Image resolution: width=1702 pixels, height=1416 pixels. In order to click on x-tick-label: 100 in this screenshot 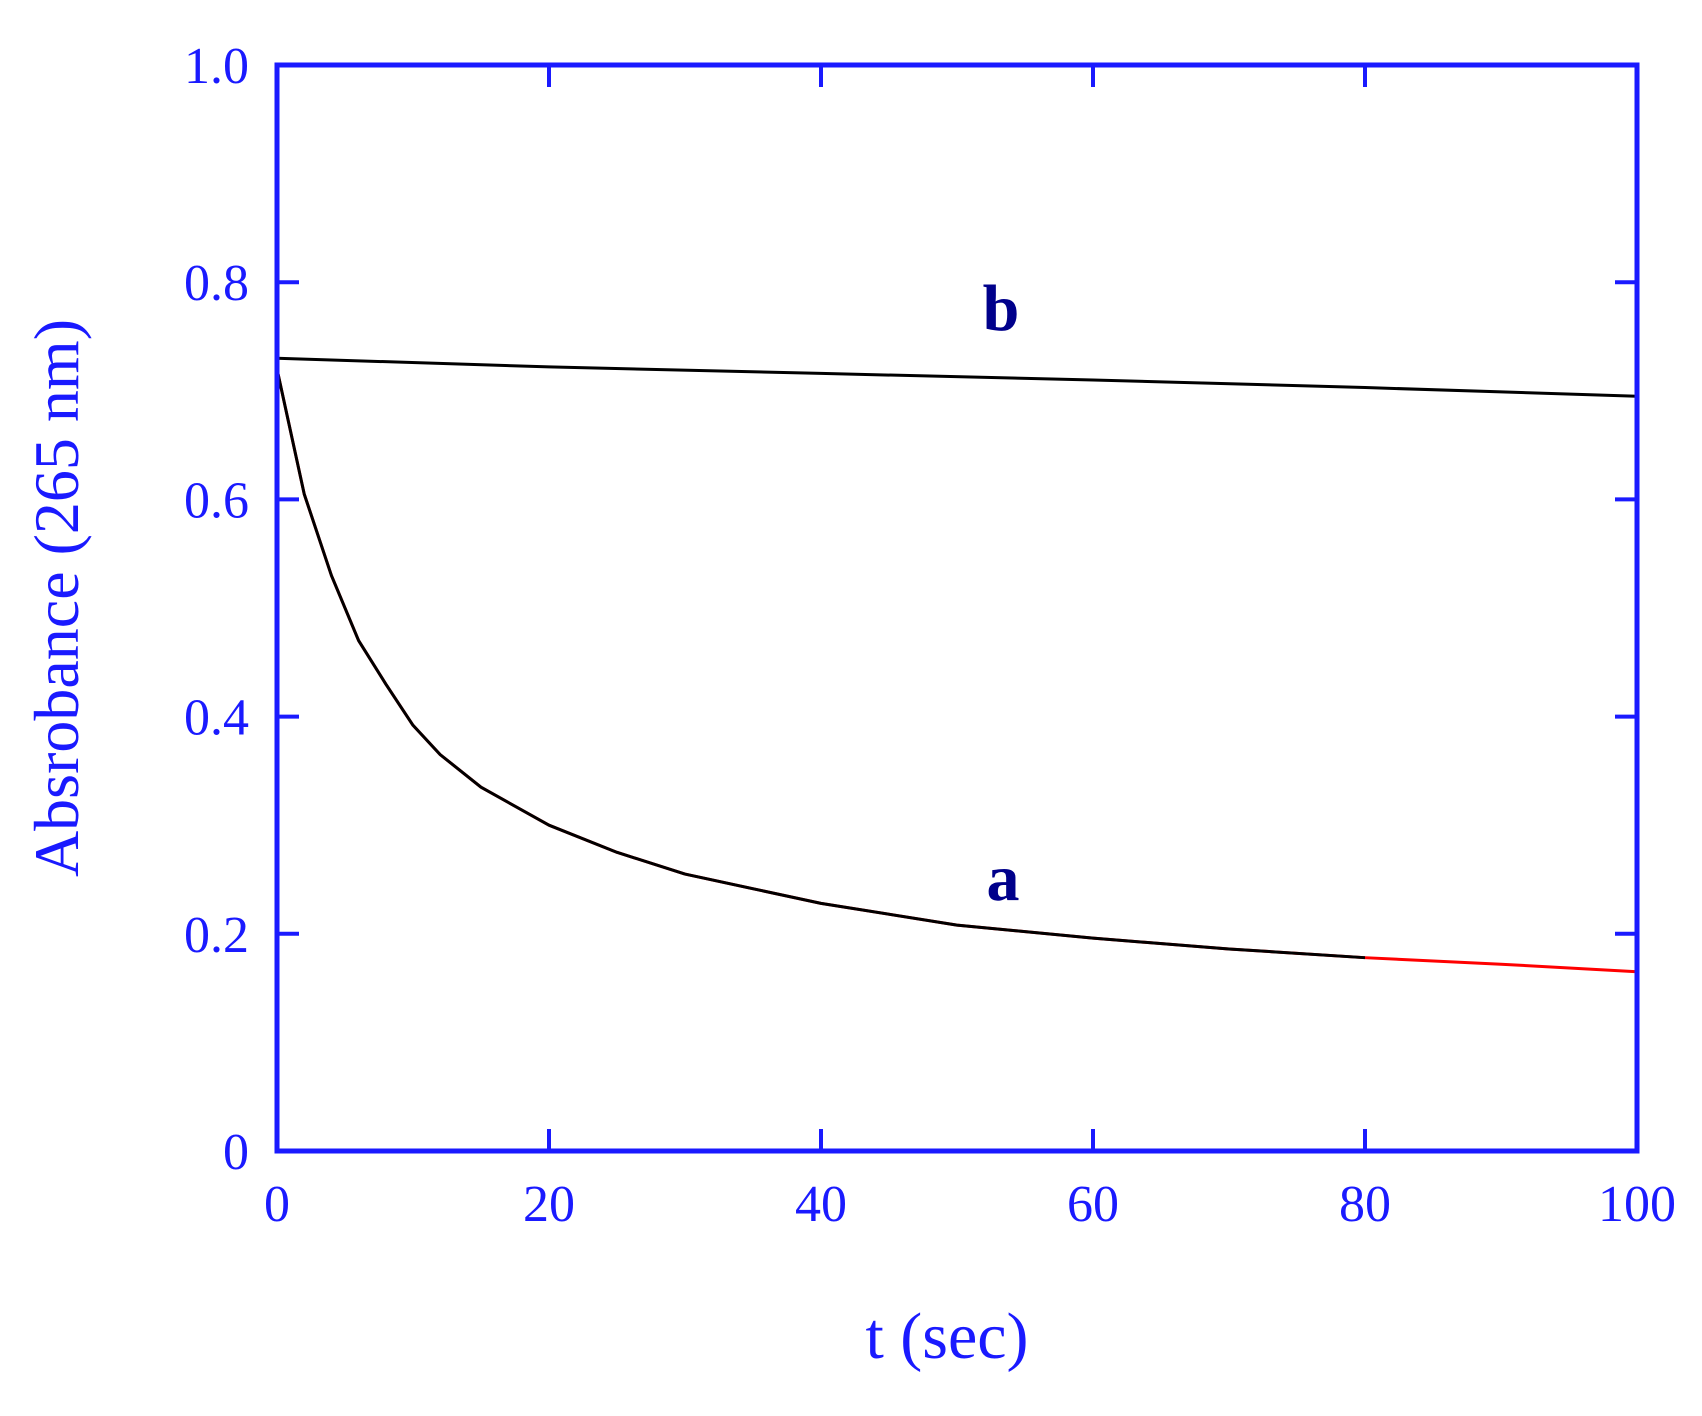, I will do `click(1637, 1204)`.